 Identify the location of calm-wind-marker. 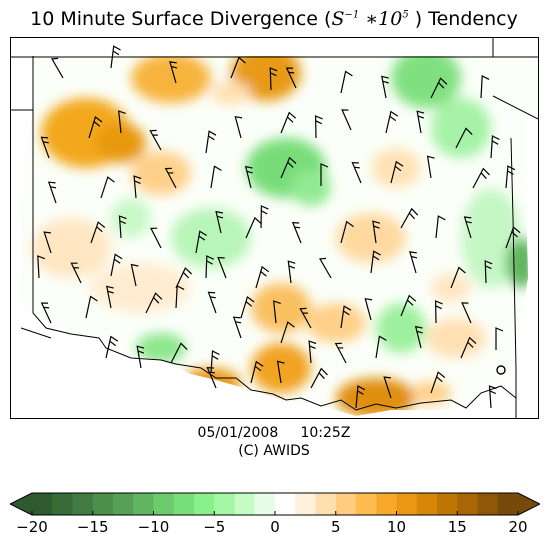
(501, 370).